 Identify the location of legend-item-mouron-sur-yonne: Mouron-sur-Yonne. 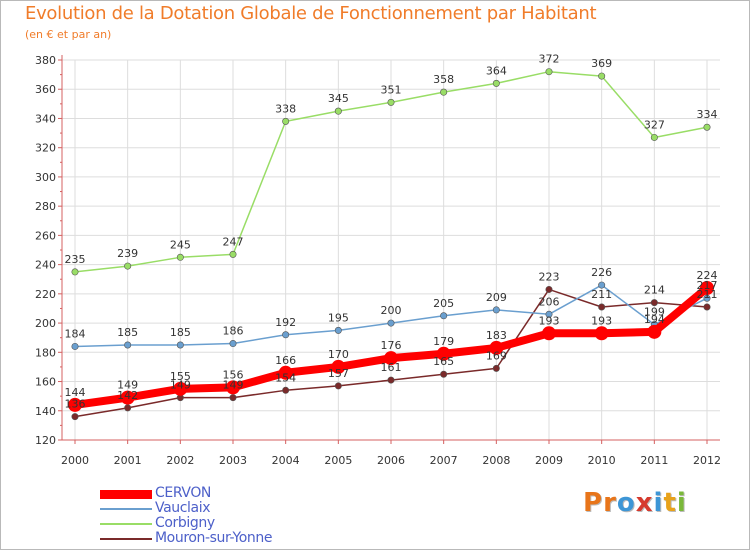
(230, 538).